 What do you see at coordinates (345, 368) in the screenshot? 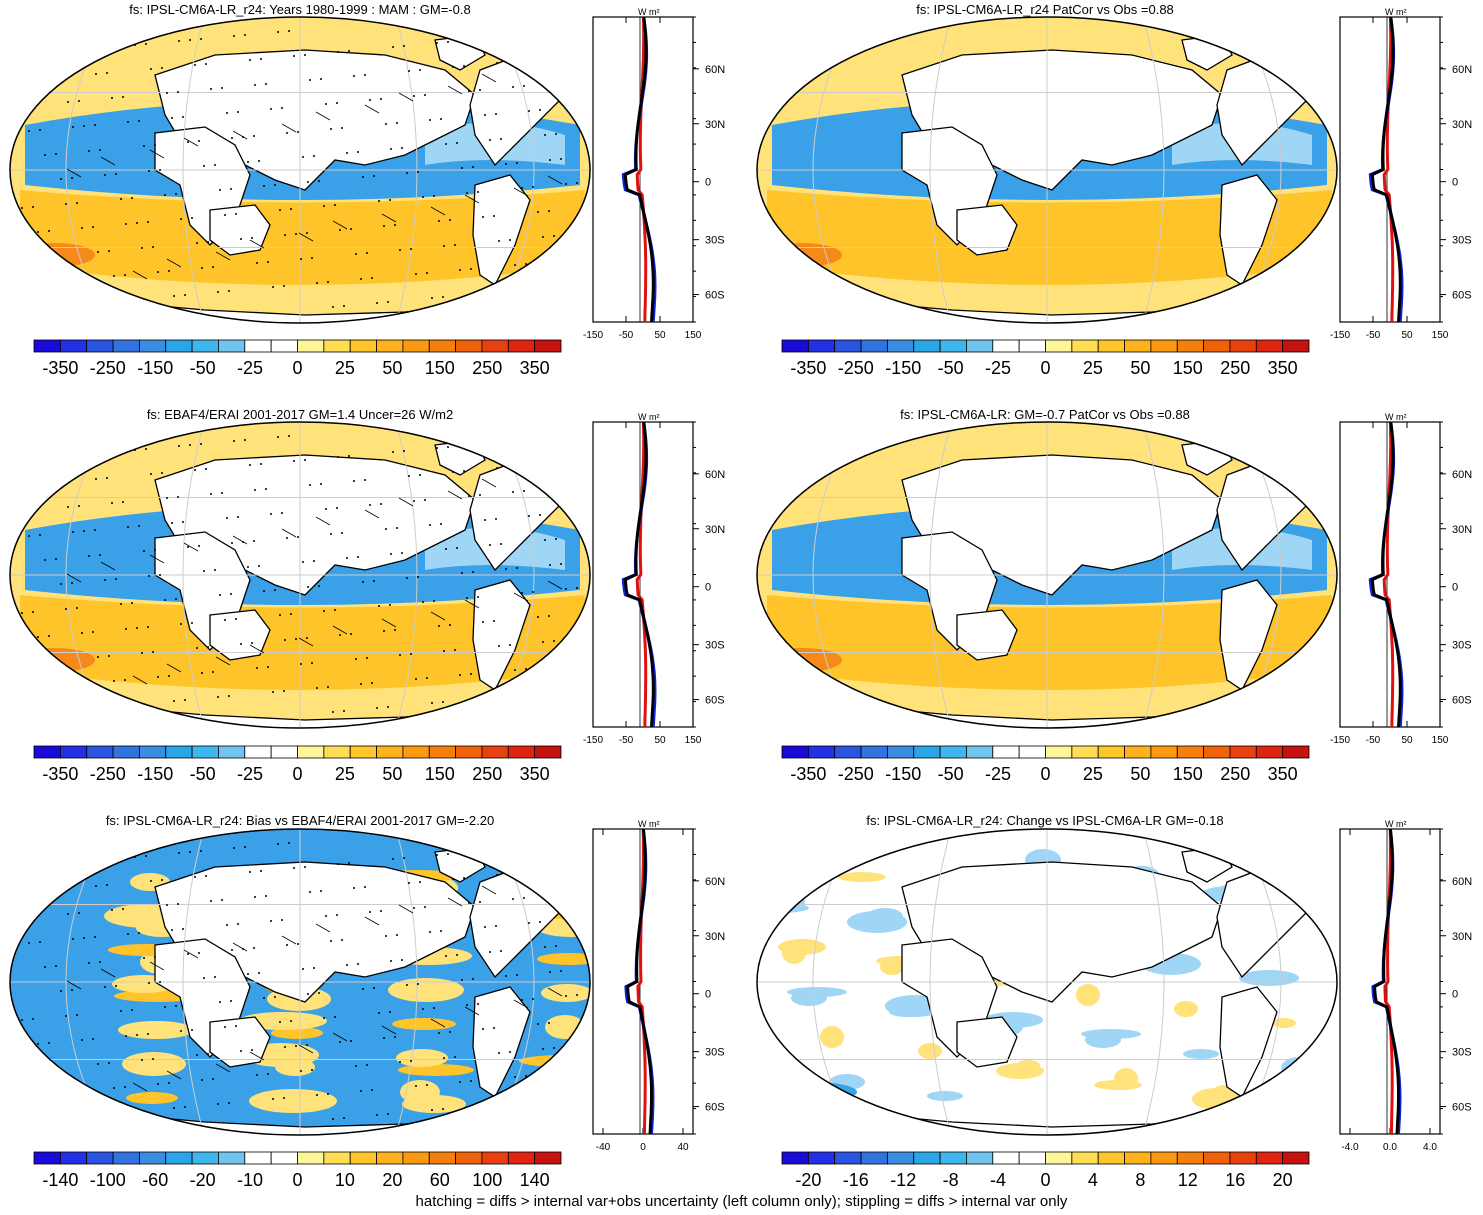
I see `colorbar-tick-label: 25` at bounding box center [345, 368].